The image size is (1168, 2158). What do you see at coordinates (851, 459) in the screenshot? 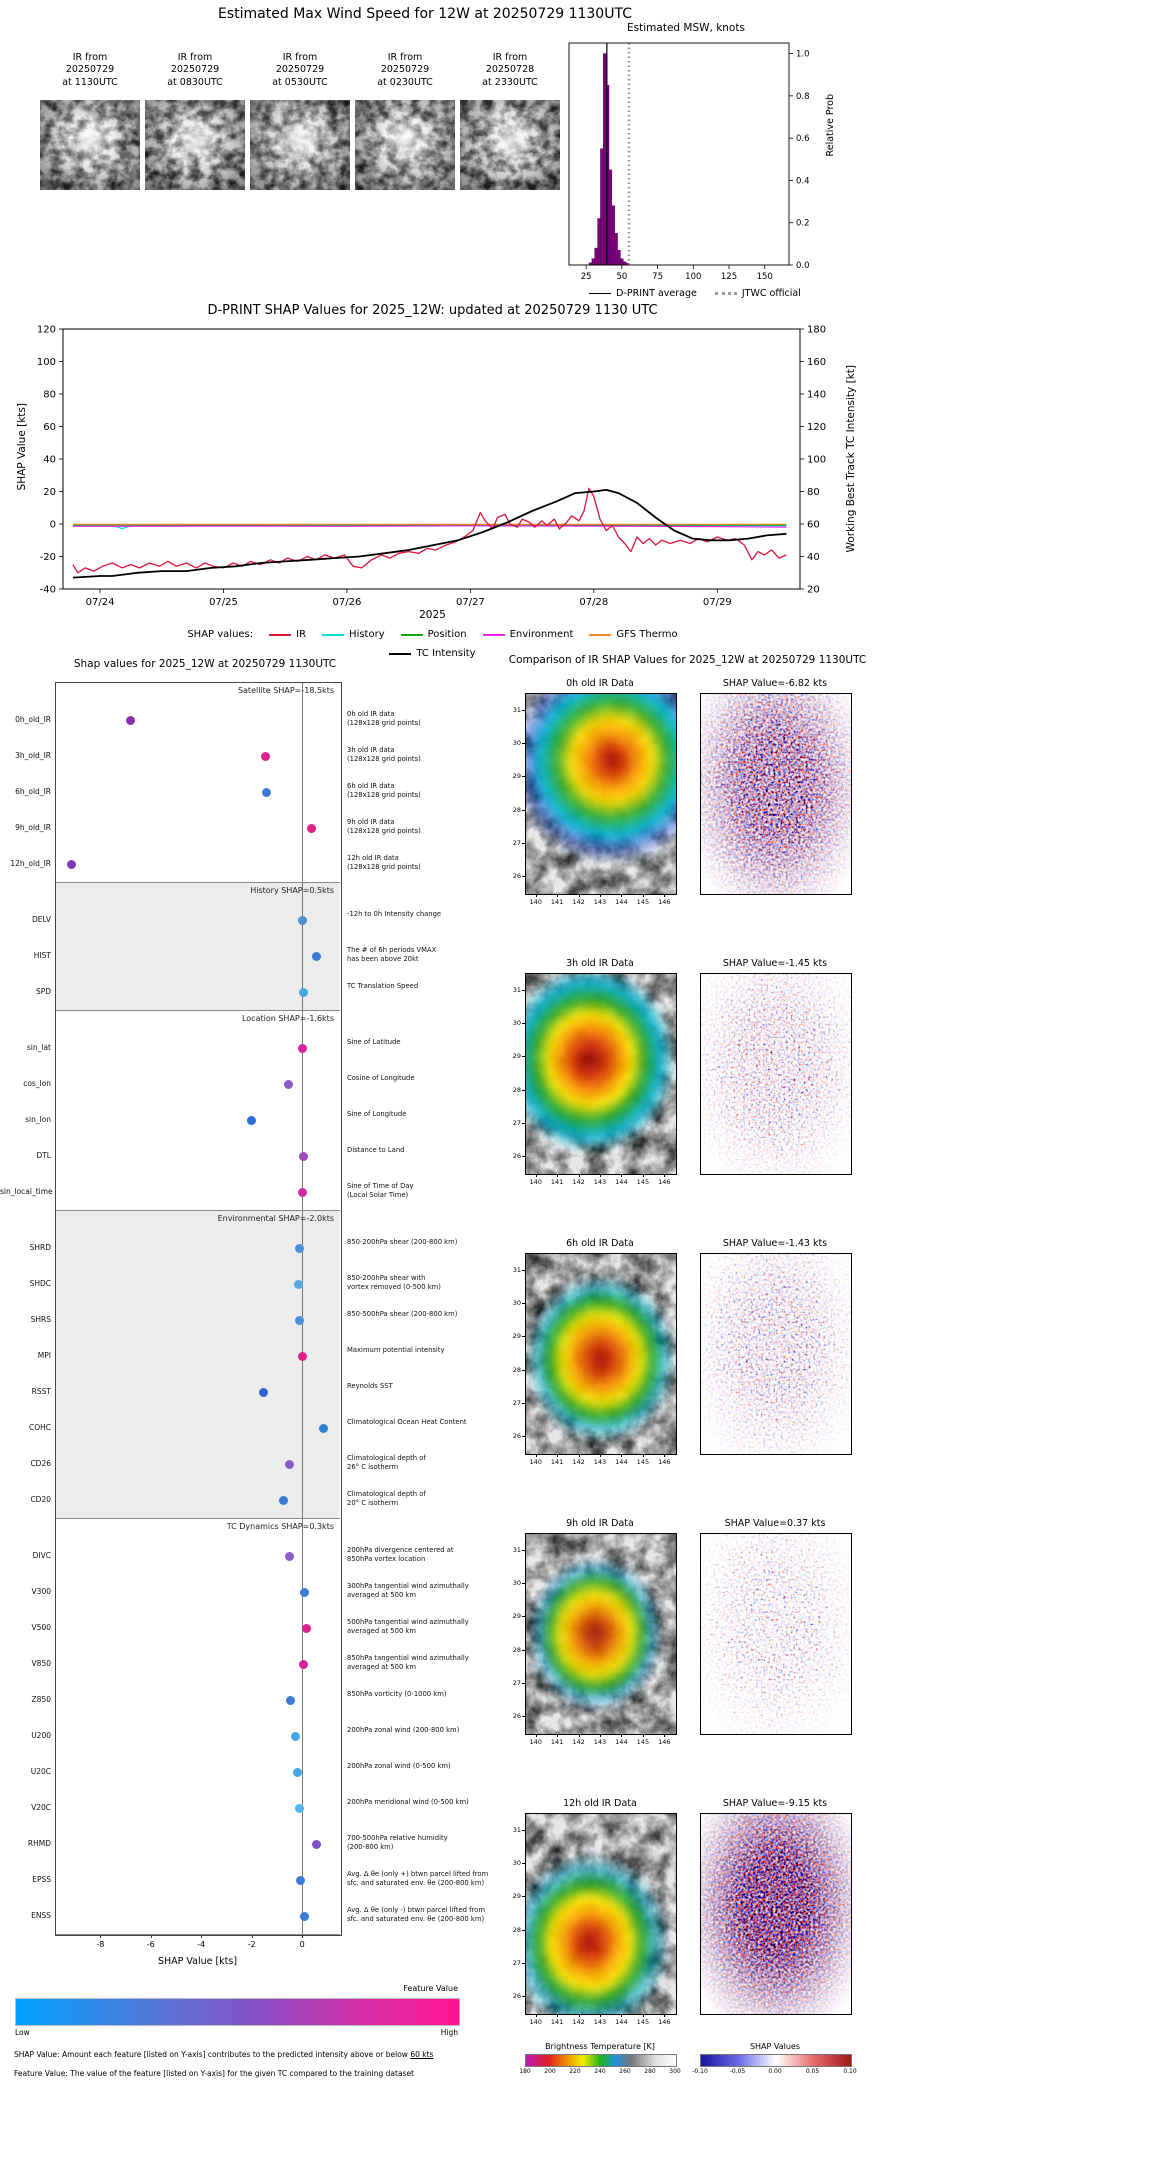
I see `timeseries-ylabel-right: Working Best Track TC Intensity [kt]` at bounding box center [851, 459].